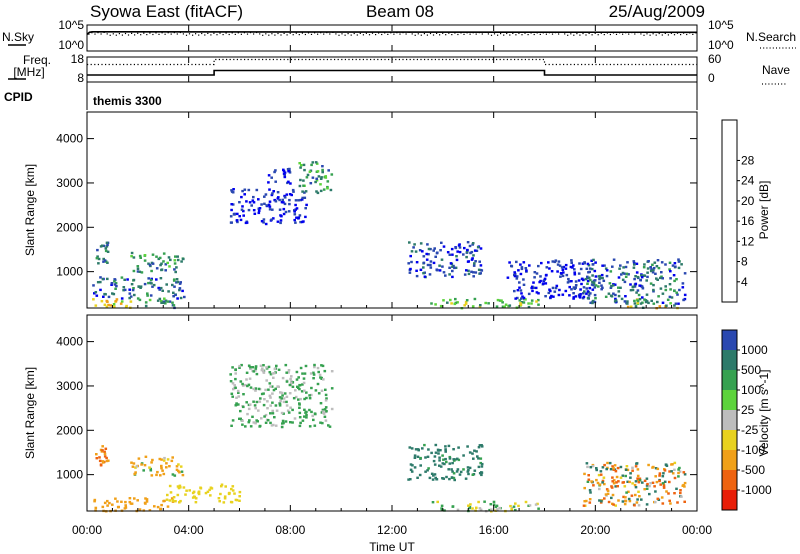 The image size is (800, 554). I want to click on x-tick-label: 04:00, so click(189, 530).